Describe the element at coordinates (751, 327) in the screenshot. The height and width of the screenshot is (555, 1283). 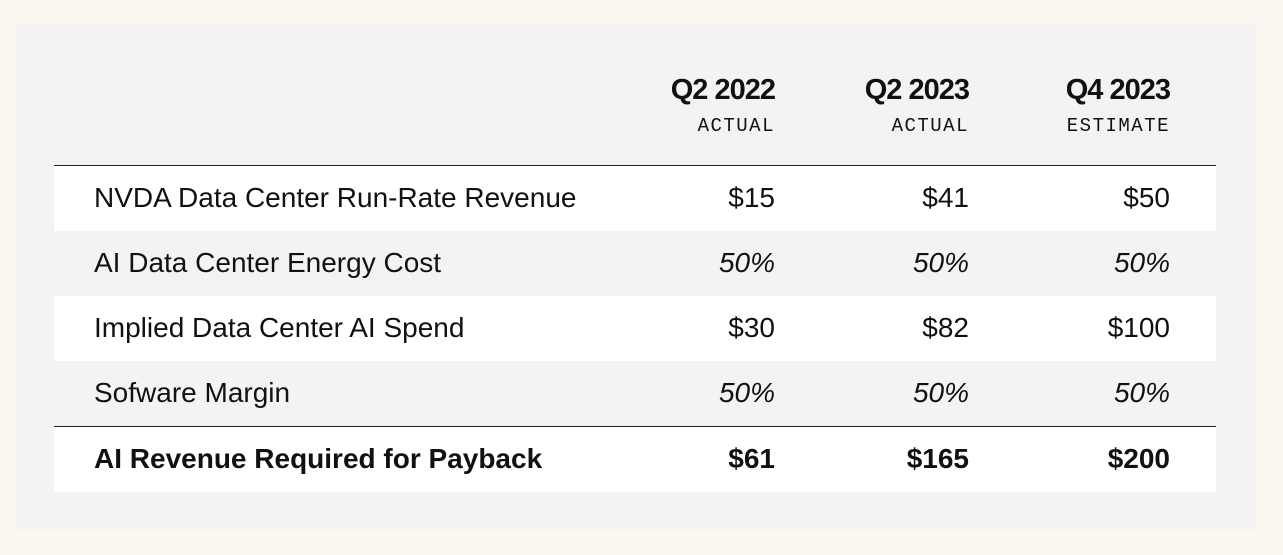
I see `cell: $30` at that location.